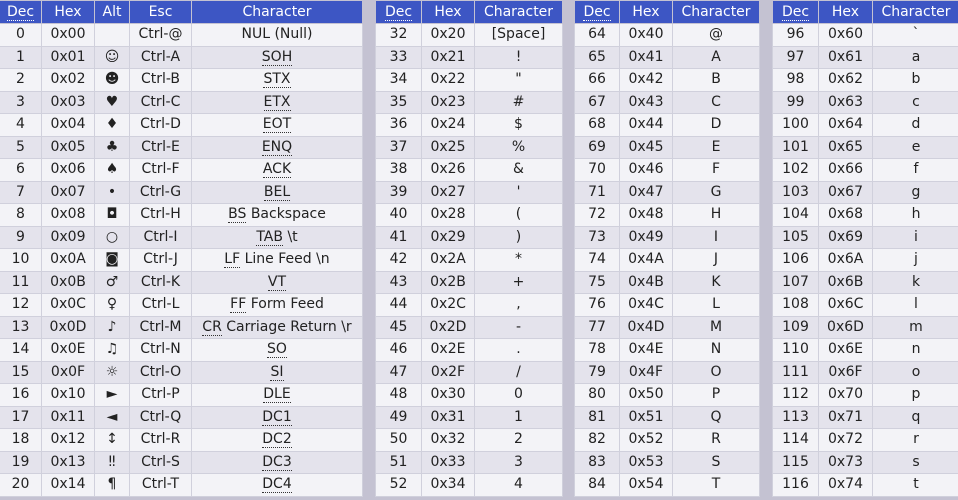 This screenshot has height=500, width=958. What do you see at coordinates (277, 485) in the screenshot?
I see `character-abbreviation: DC4` at bounding box center [277, 485].